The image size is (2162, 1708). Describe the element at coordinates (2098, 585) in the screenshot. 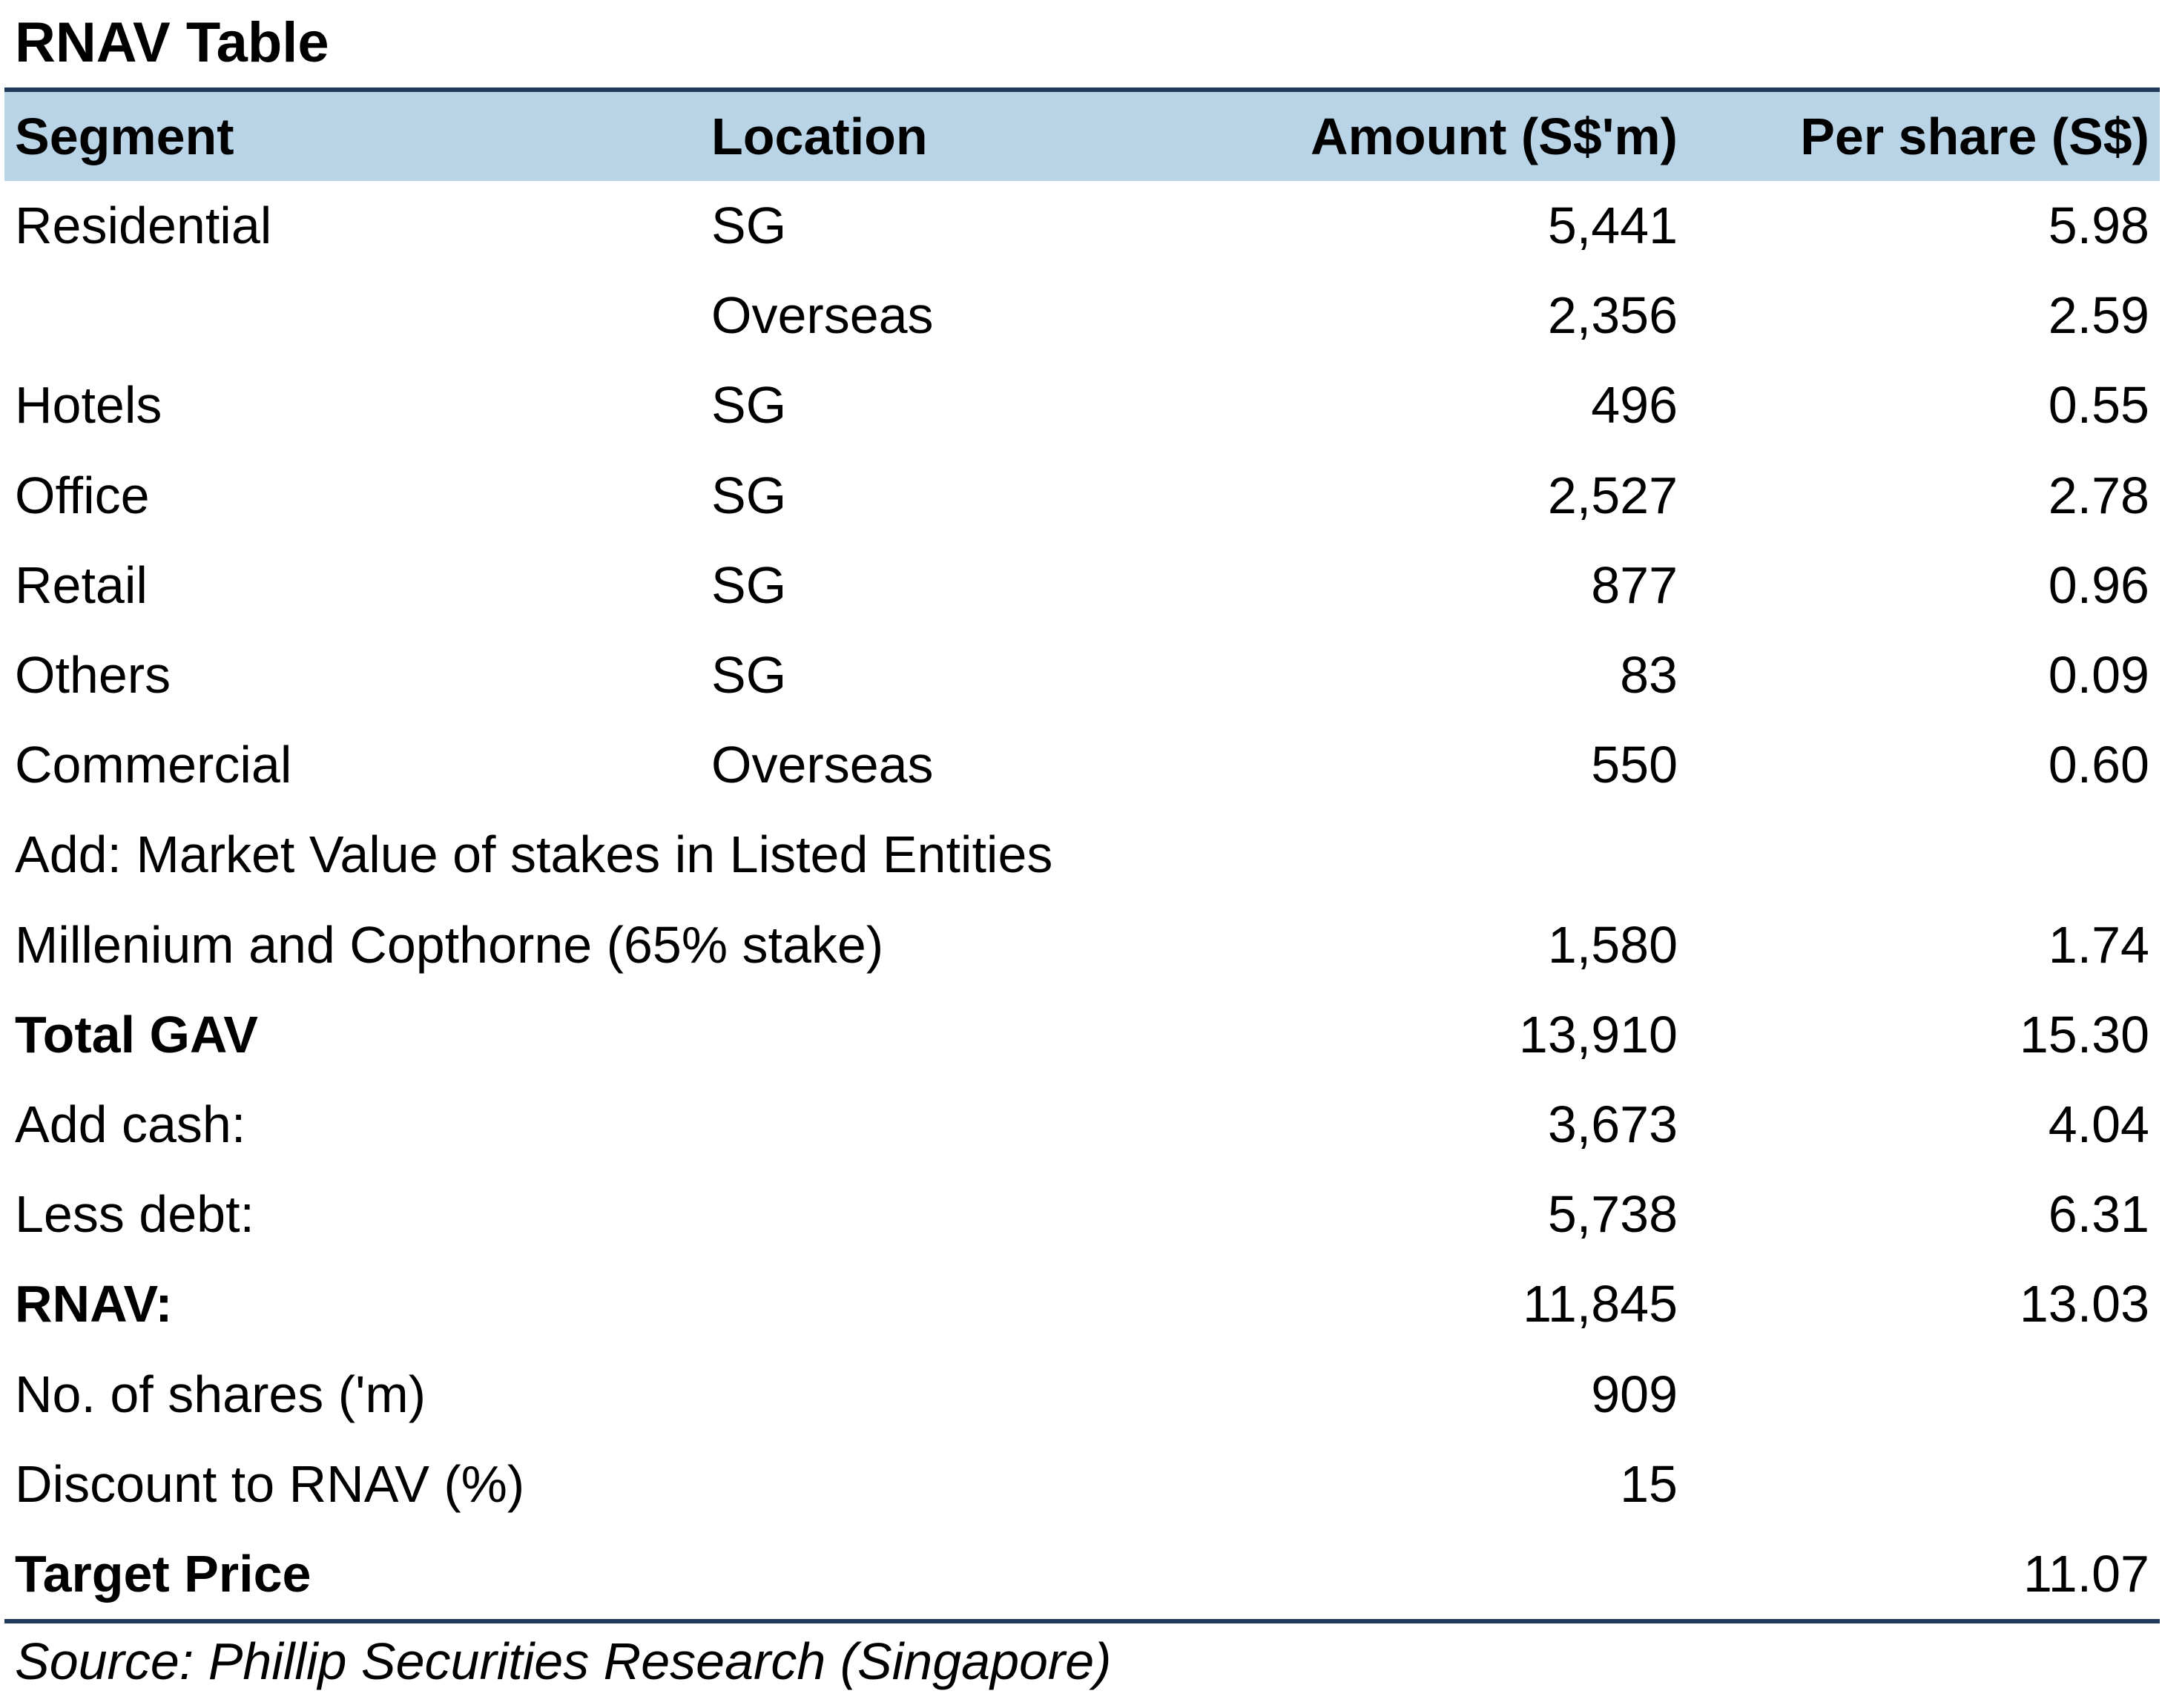

I see `cell-per-share: 0.96` at that location.